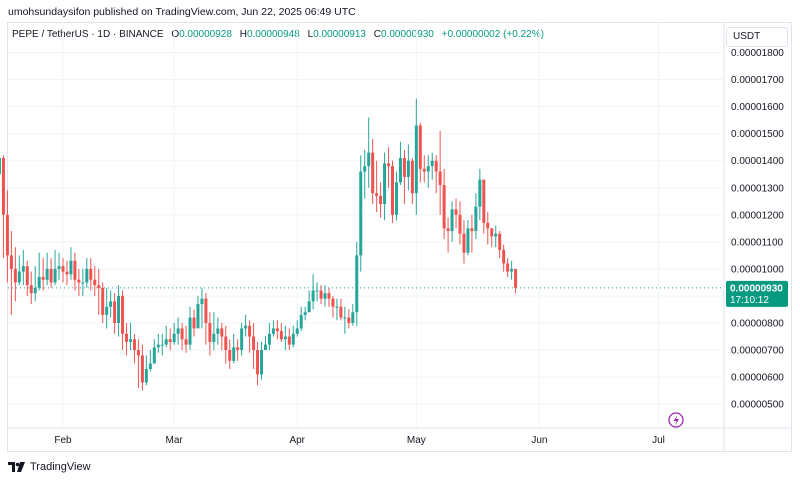  What do you see at coordinates (407, 34) in the screenshot?
I see `close-value: 0.00000930` at bounding box center [407, 34].